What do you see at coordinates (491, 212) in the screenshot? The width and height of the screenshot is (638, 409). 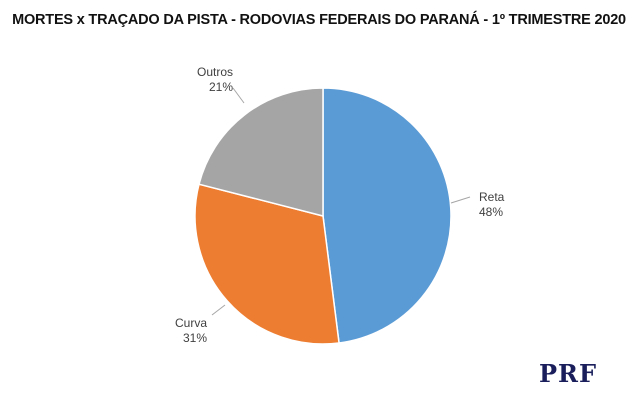 I see `slice-value-reta: 48%` at bounding box center [491, 212].